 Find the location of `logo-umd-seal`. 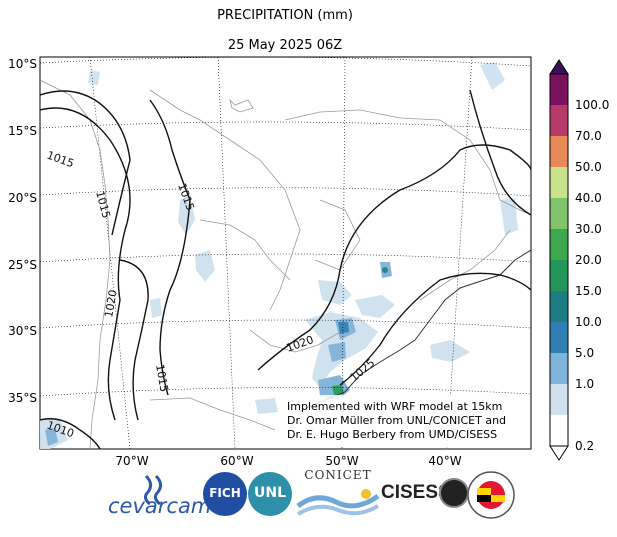

logo-umd-seal is located at coordinates (491, 495).